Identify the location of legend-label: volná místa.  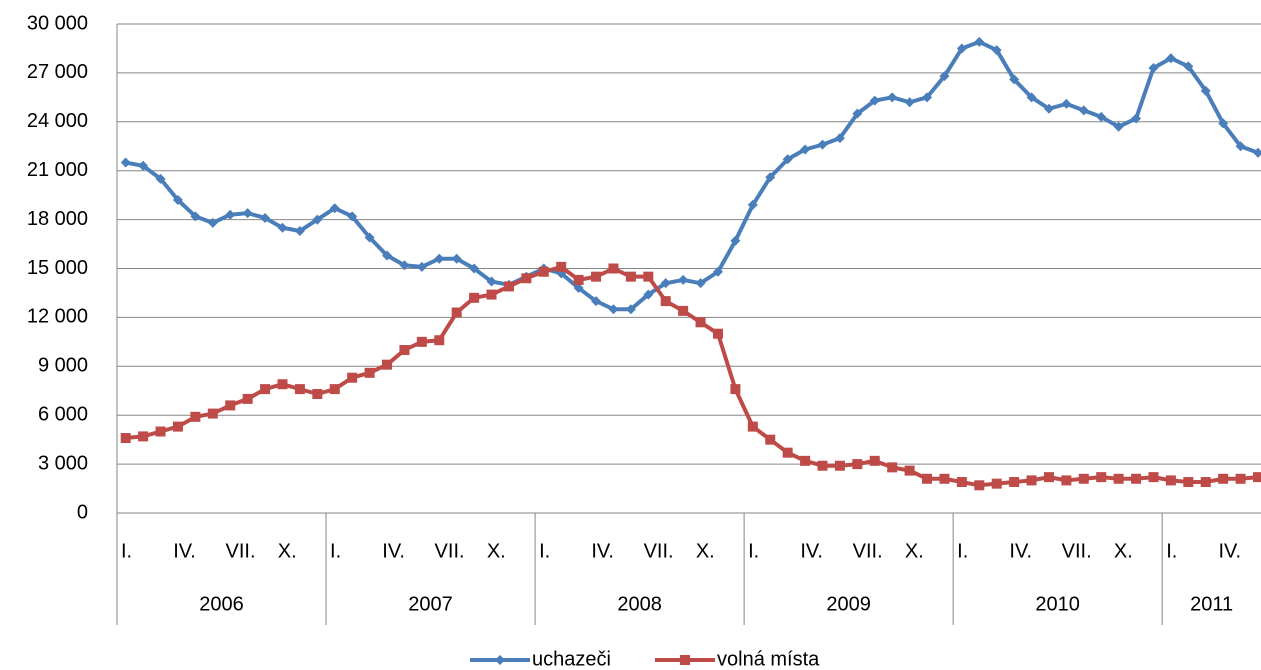
(768, 659).